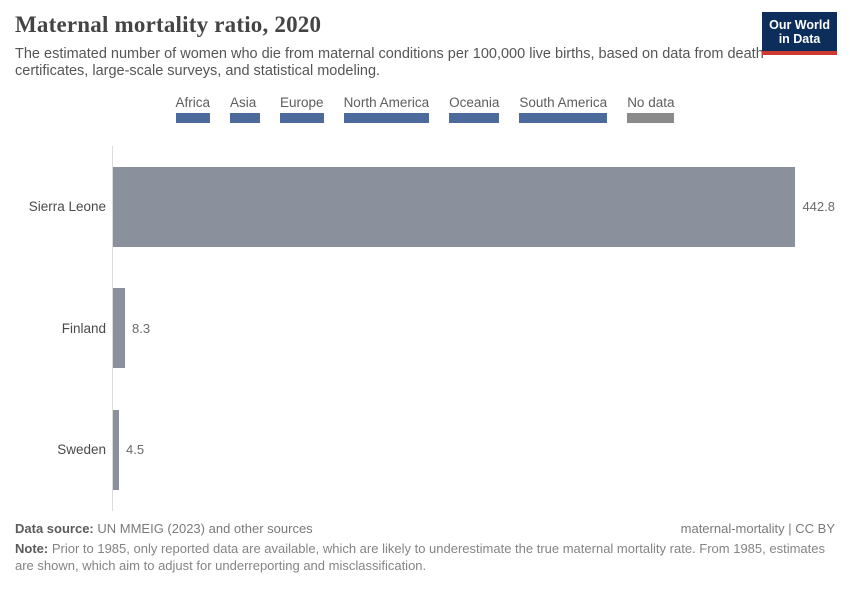 Image resolution: width=850 pixels, height=600 pixels. I want to click on legend-label: Africa, so click(193, 102).